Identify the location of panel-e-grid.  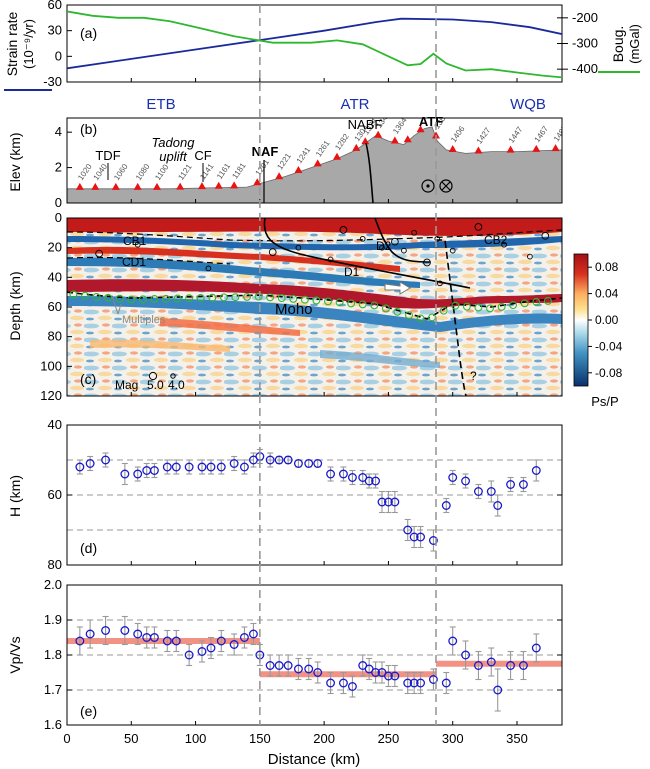
(314, 655).